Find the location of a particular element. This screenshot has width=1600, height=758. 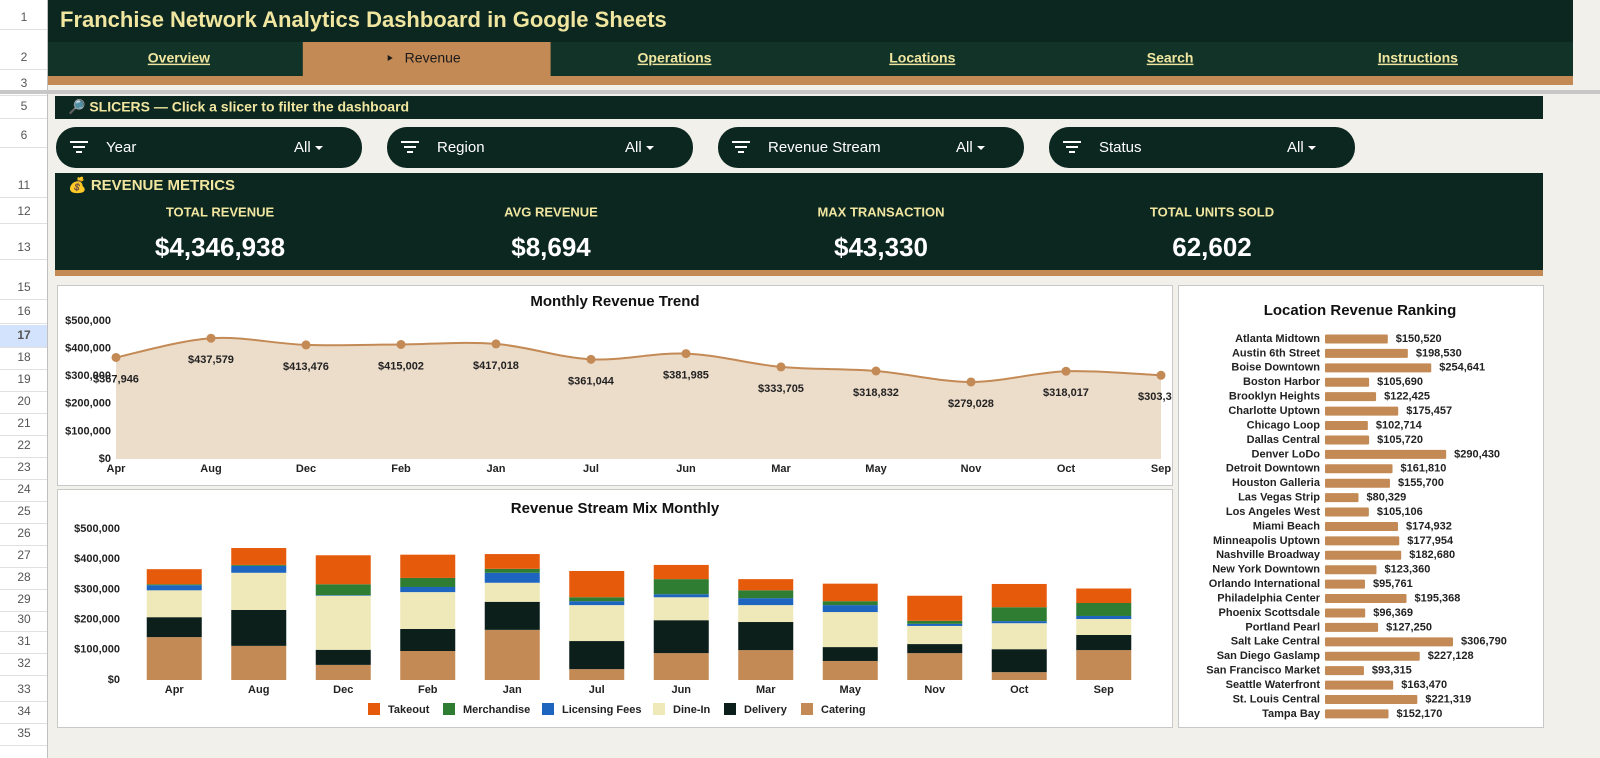

category-label: Nashville Broadway is located at coordinates (1268, 555).